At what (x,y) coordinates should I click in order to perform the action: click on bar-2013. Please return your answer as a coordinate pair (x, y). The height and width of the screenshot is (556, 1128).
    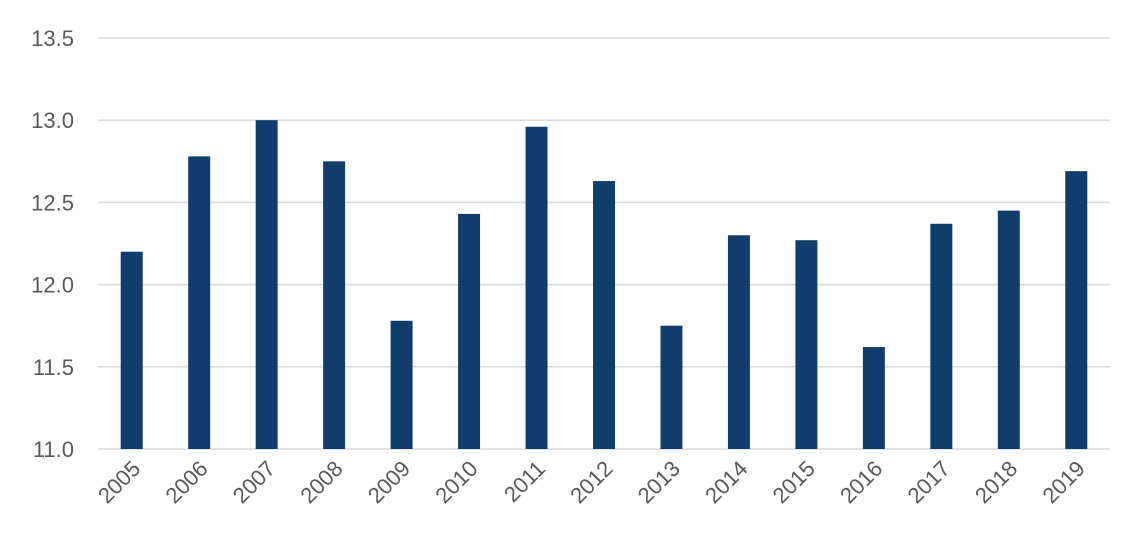
    Looking at the image, I should click on (671, 387).